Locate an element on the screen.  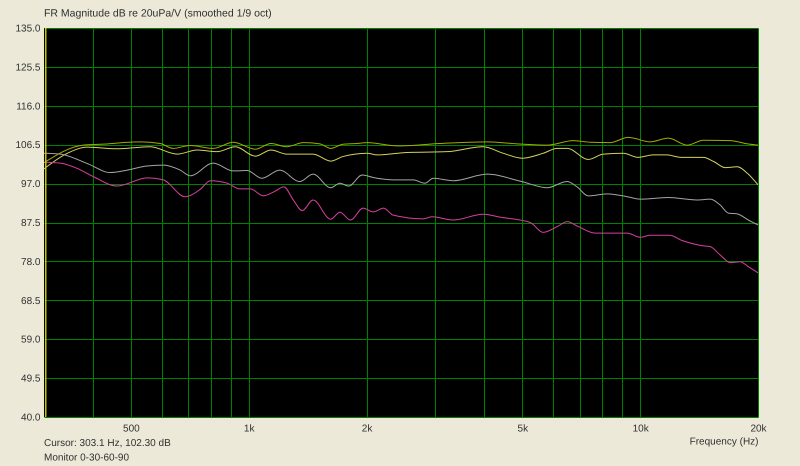
y-tick-label: 87.5 is located at coordinates (31, 223).